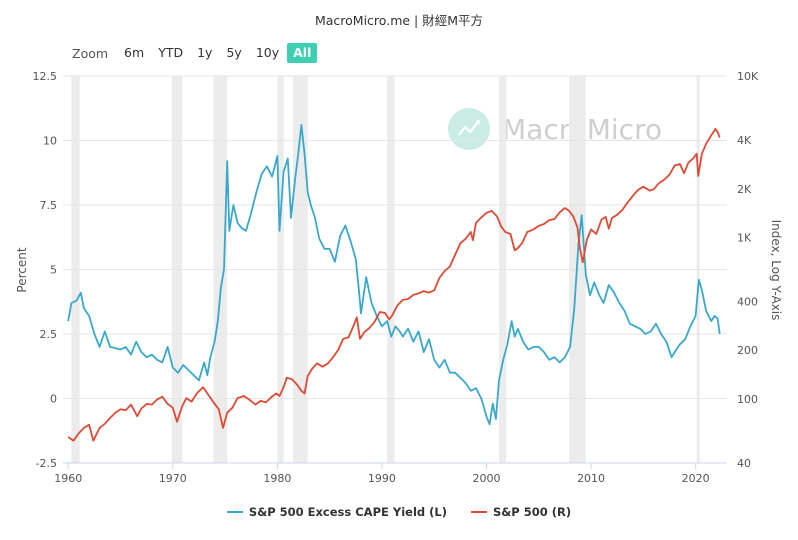 The width and height of the screenshot is (798, 540). What do you see at coordinates (195, 53) in the screenshot?
I see `zoom-bar: Zoom 6m YTD 1y 5y 10y All` at bounding box center [195, 53].